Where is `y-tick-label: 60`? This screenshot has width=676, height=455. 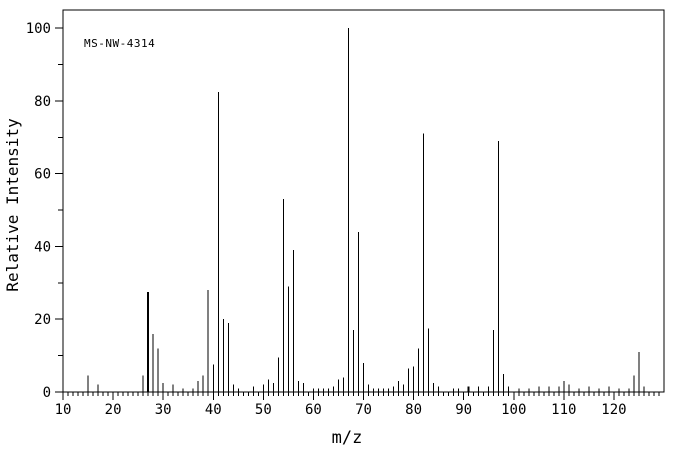
y-tick-label: 60 is located at coordinates (42, 175).